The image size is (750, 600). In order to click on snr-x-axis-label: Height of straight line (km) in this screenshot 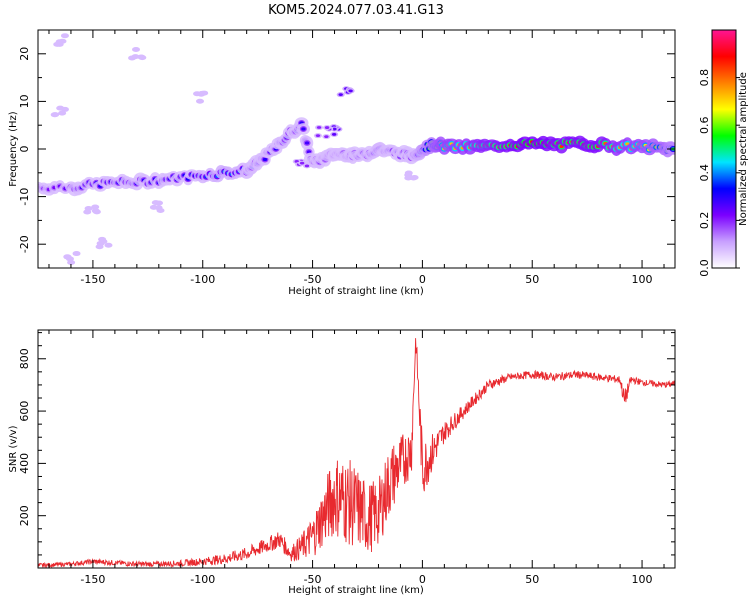, I will do `click(356, 590)`.